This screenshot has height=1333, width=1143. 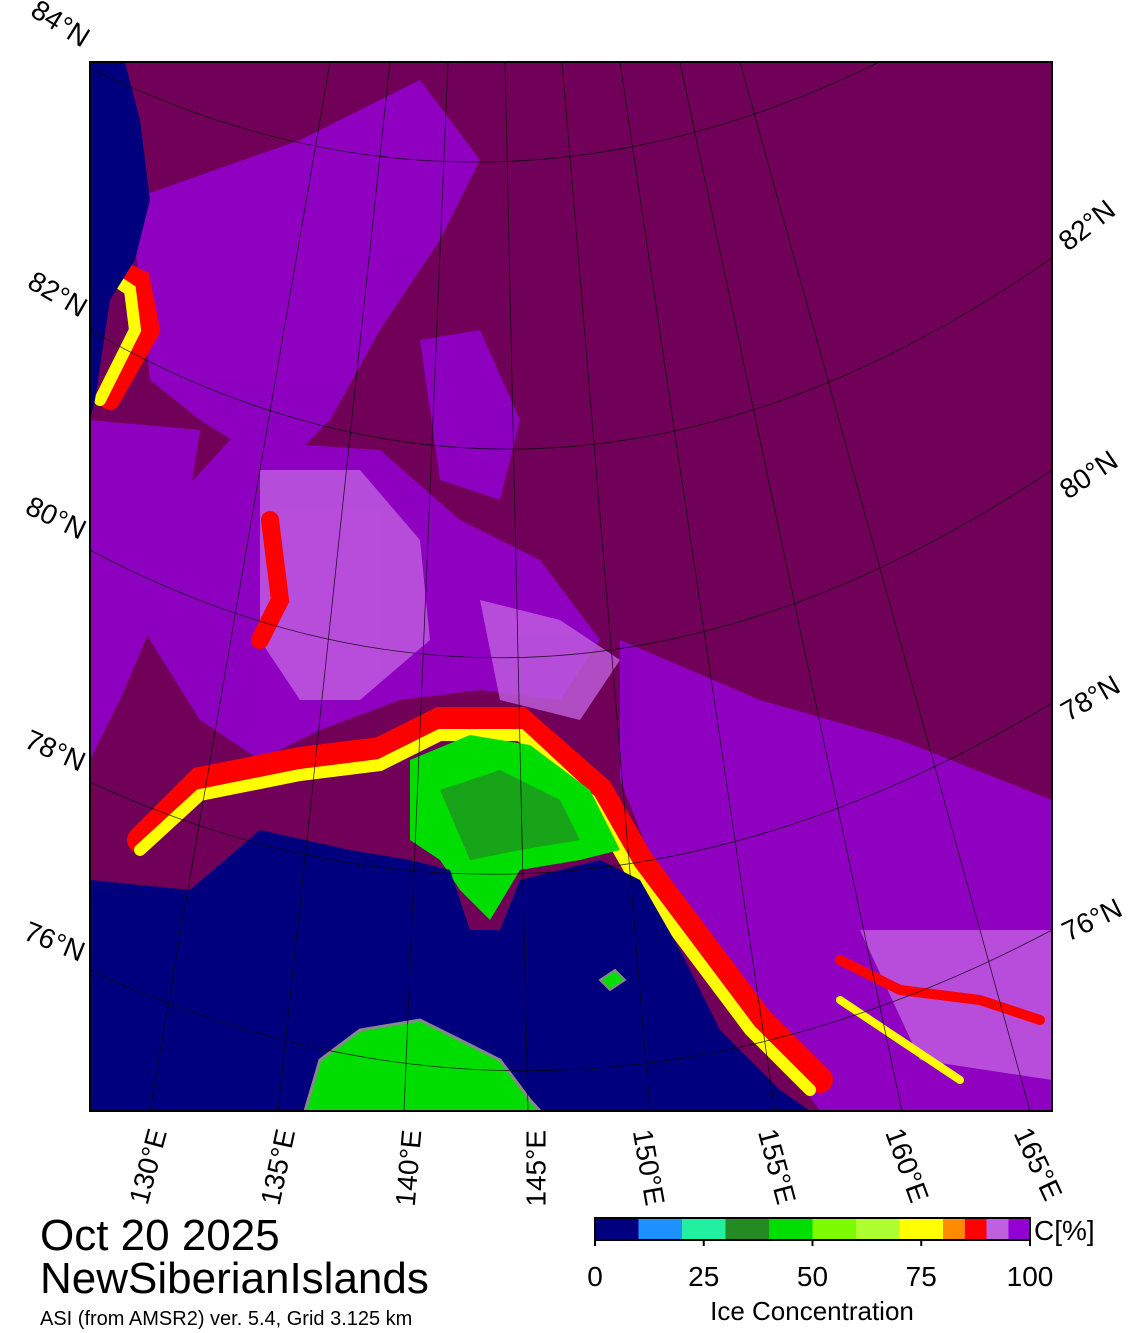 What do you see at coordinates (812, 1276) in the screenshot?
I see `colorbar-tick-label: 50` at bounding box center [812, 1276].